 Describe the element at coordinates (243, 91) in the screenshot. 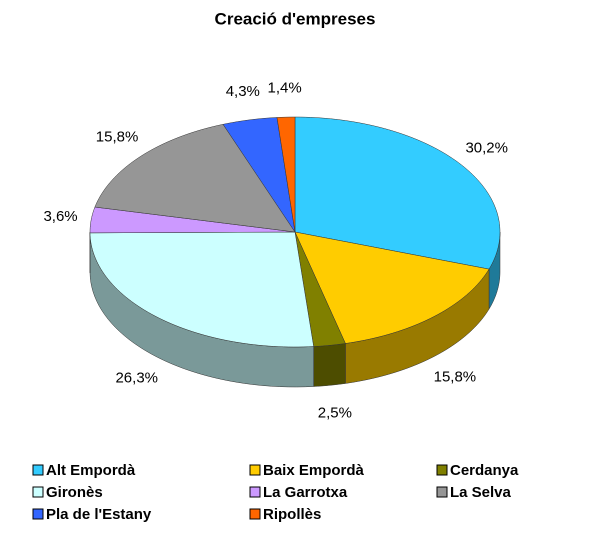

I see `data-label: 4,3%` at that location.